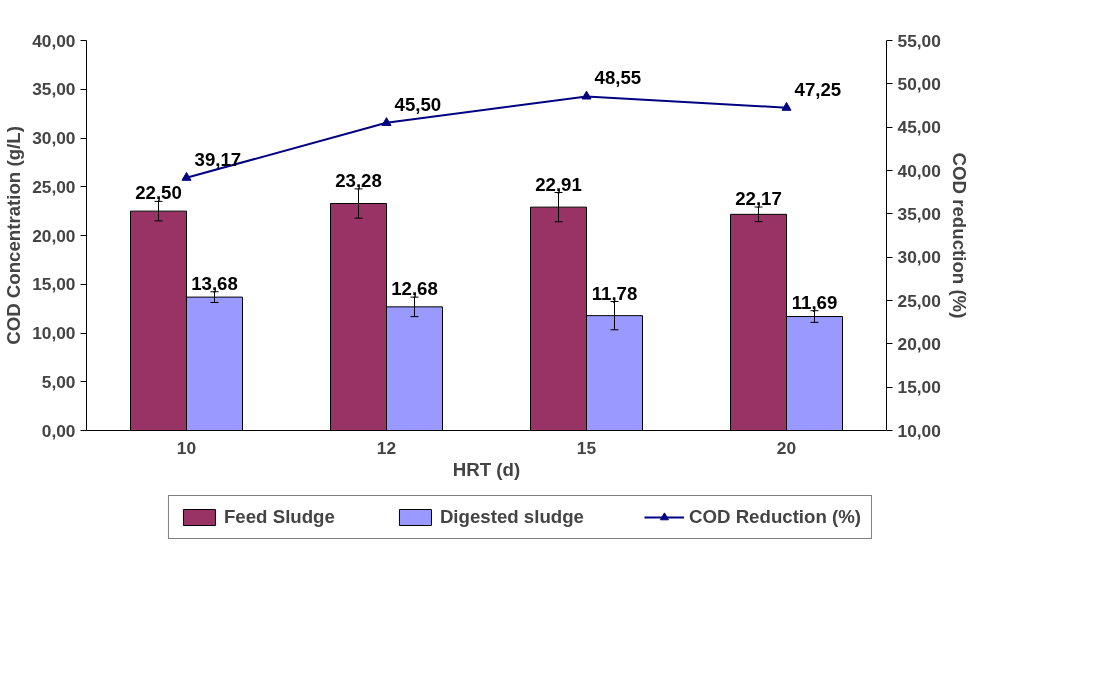  What do you see at coordinates (558, 184) in the screenshot?
I see `data-label: 22,91` at bounding box center [558, 184].